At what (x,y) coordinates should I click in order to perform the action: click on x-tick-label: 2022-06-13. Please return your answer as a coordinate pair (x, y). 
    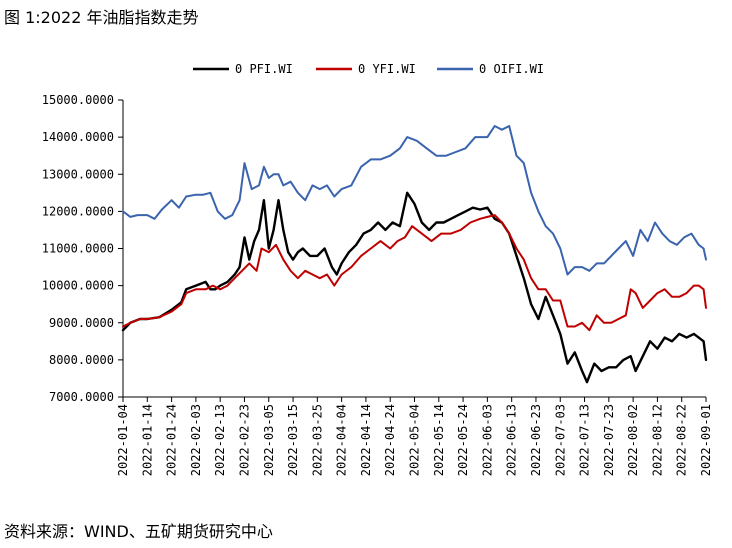
    Looking at the image, I should click on (512, 440).